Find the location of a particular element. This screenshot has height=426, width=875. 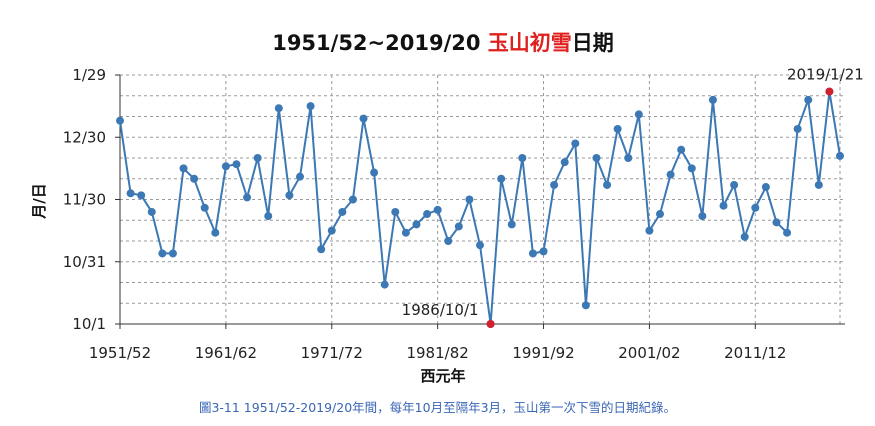

highlight-label: 2019/1/21 is located at coordinates (825, 75).